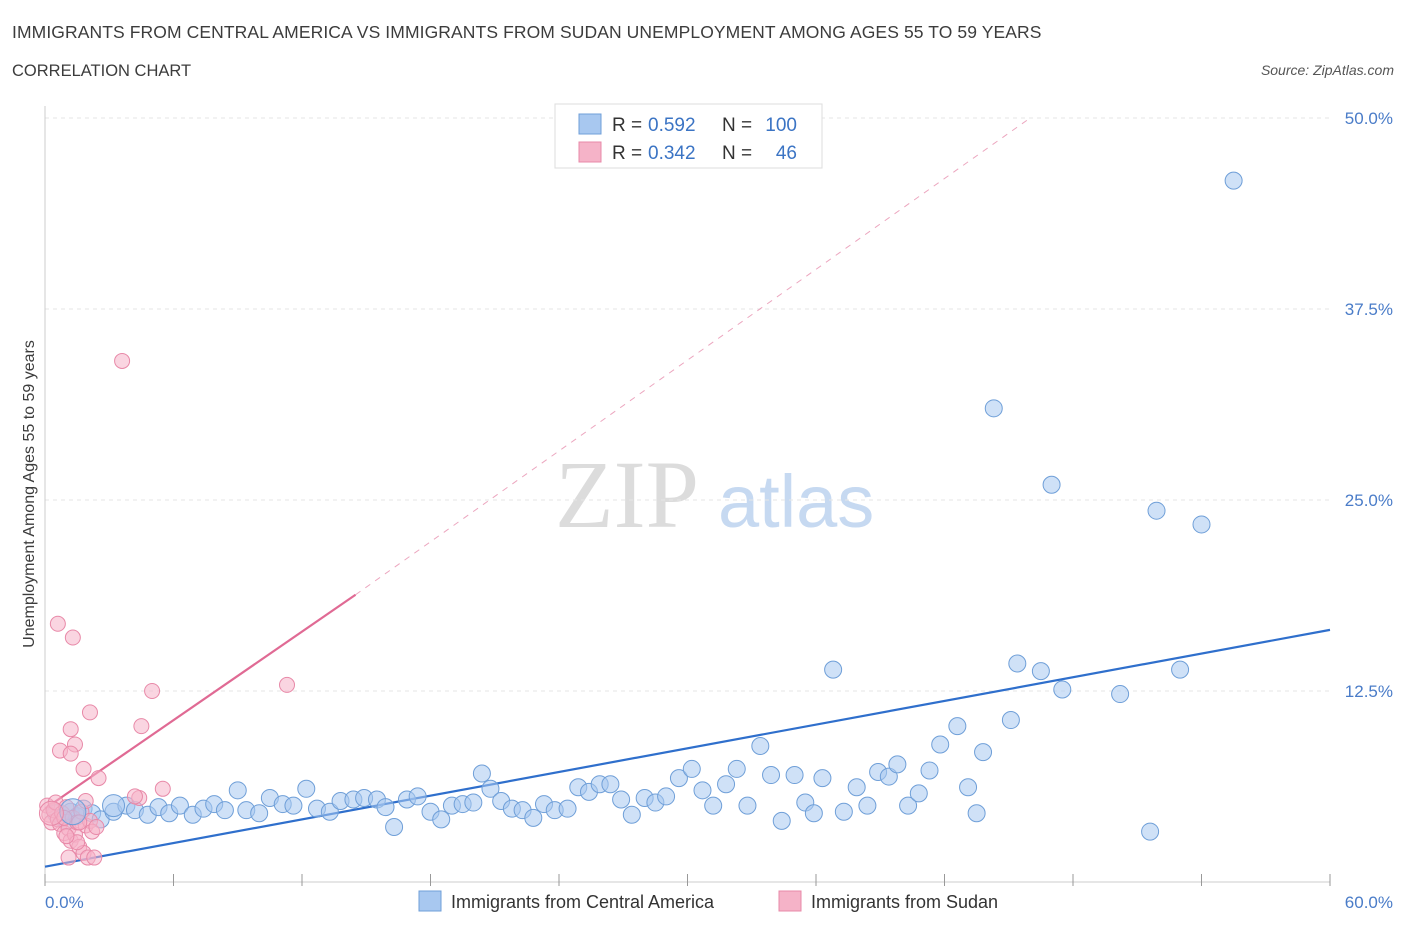 Image resolution: width=1406 pixels, height=930 pixels. What do you see at coordinates (114, 806) in the screenshot?
I see `point-central-america-cluster` at bounding box center [114, 806].